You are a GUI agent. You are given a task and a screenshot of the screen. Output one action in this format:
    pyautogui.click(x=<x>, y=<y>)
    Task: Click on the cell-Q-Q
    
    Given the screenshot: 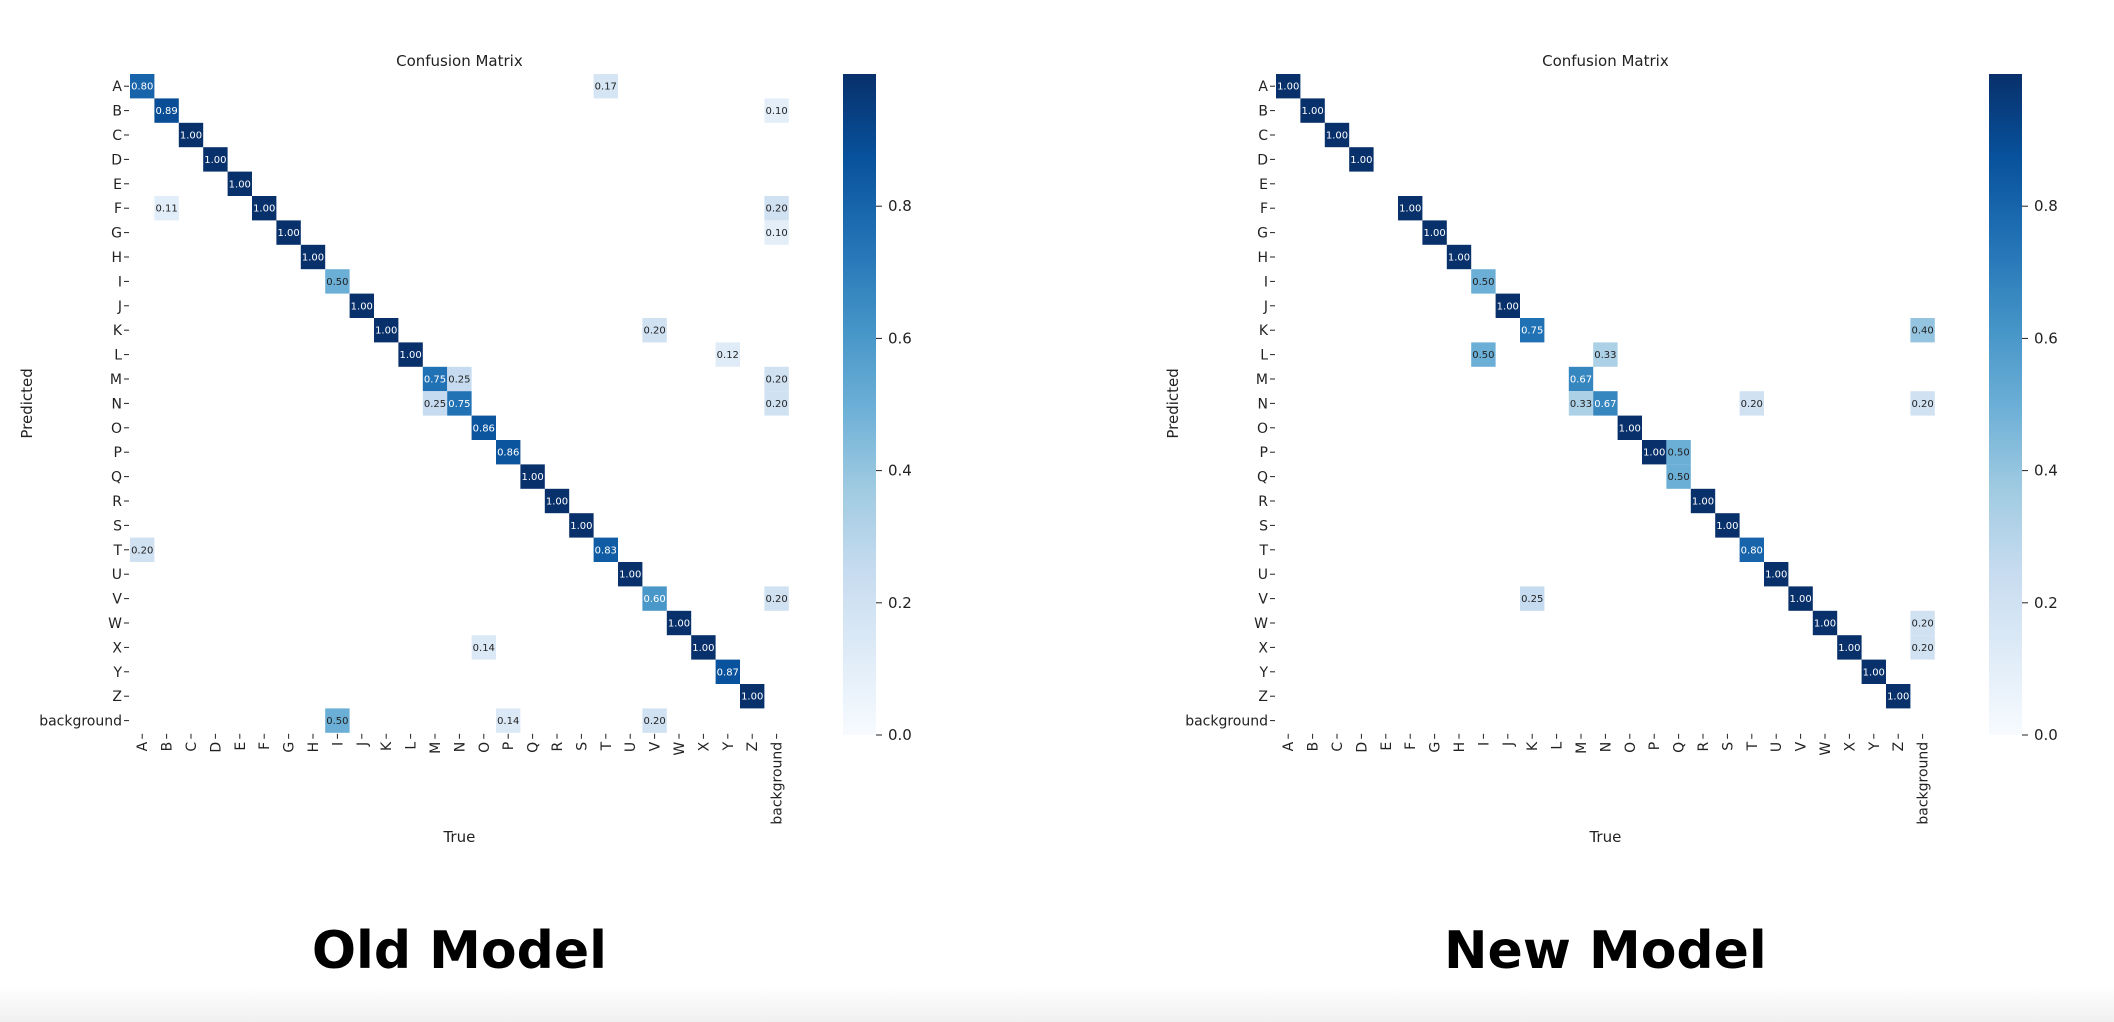 What is the action you would take?
    pyautogui.click(x=532, y=476)
    